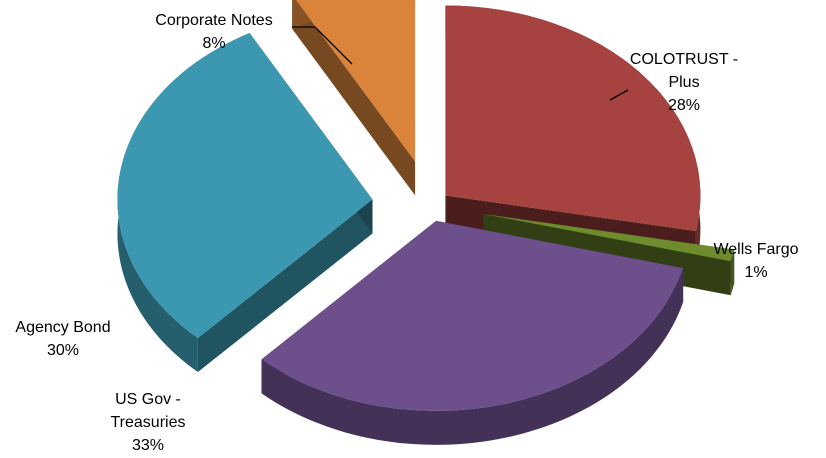 This screenshot has width=826, height=458. I want to click on leader-line-colotrust-plus, so click(619, 95).